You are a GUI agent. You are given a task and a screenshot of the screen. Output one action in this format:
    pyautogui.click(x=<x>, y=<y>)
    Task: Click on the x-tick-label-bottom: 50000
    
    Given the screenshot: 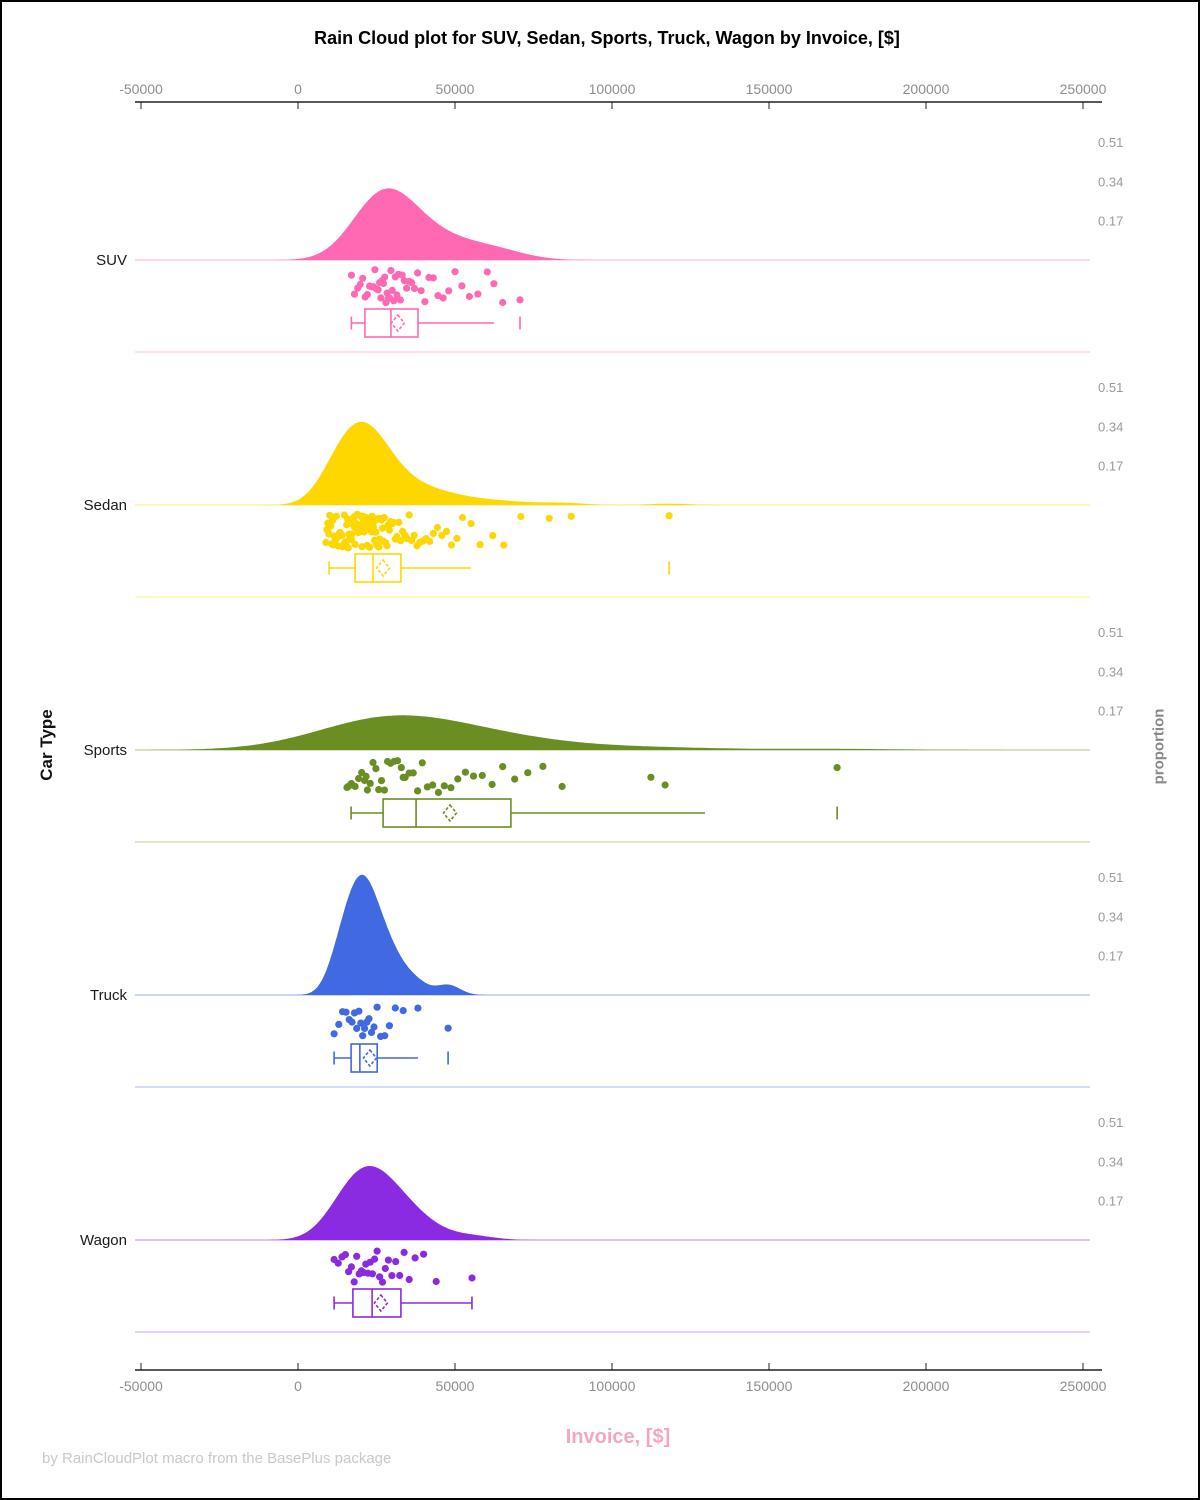 What is the action you would take?
    pyautogui.click(x=455, y=1386)
    